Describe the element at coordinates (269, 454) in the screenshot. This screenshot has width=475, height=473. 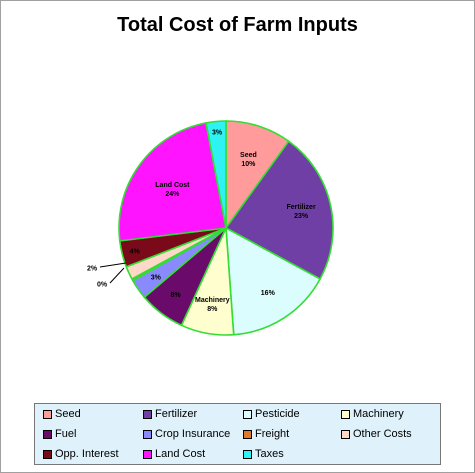
I see `legend-label: Taxes` at that location.